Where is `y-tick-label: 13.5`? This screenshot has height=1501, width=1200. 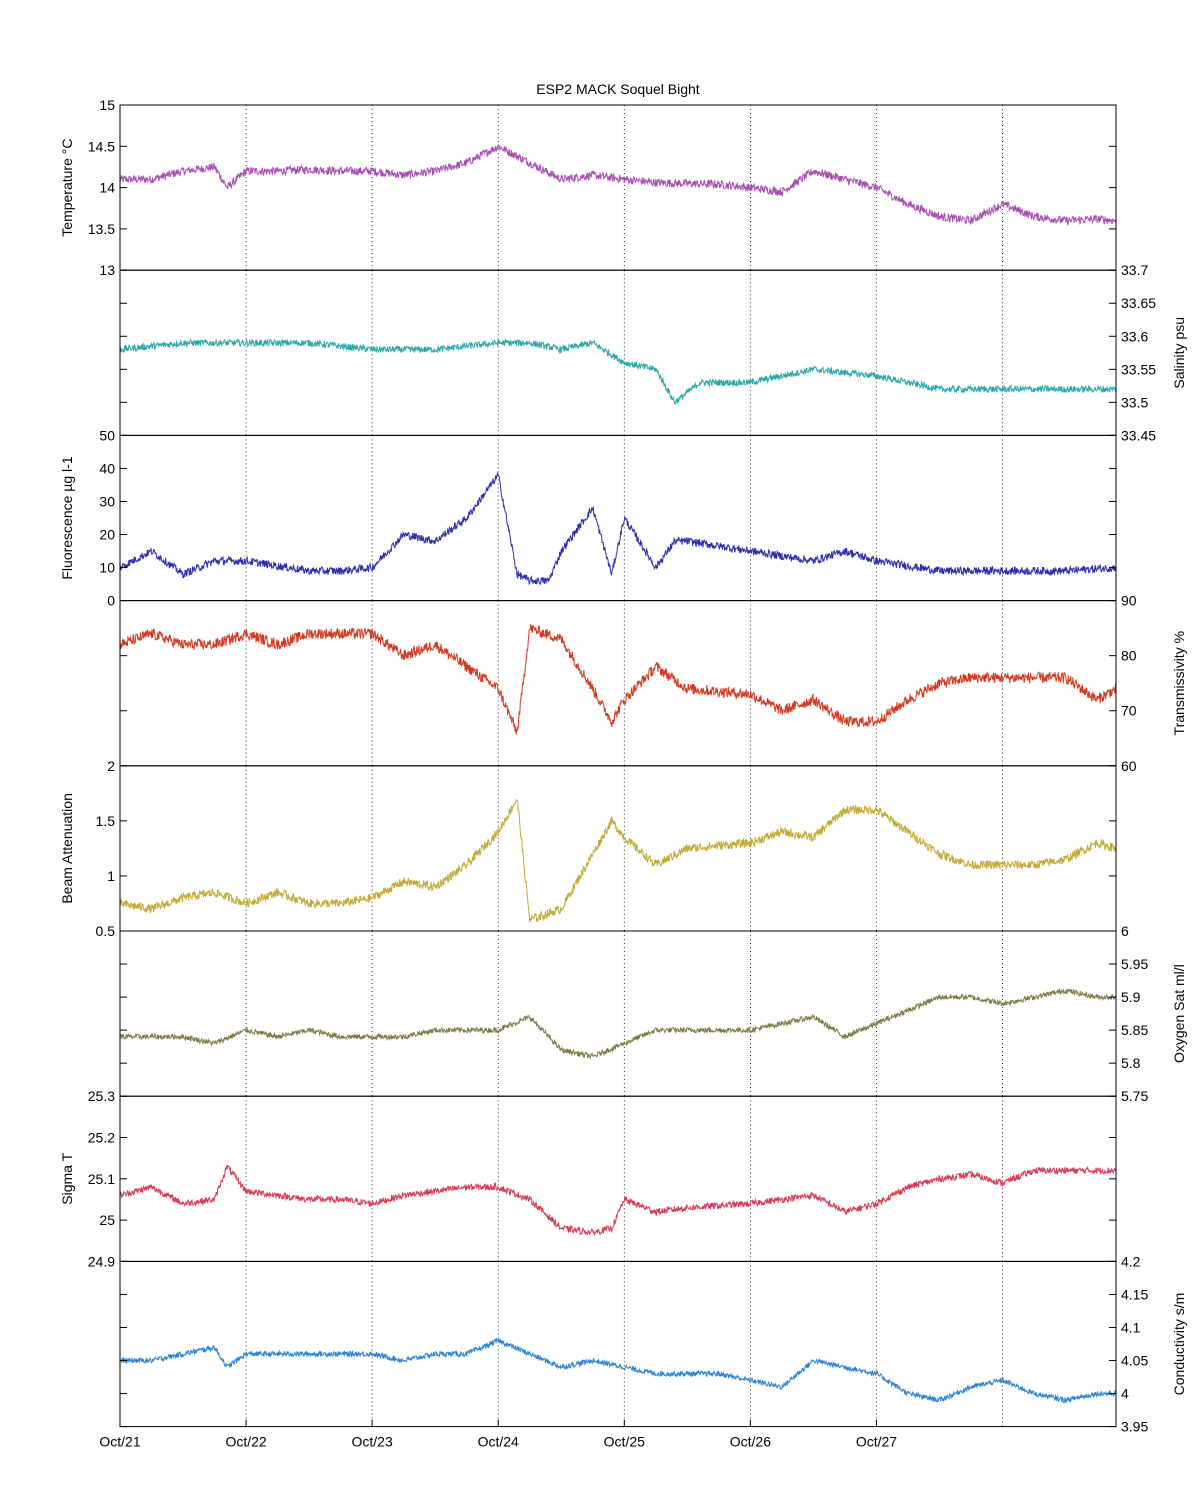
y-tick-label: 13.5 is located at coordinates (101, 229).